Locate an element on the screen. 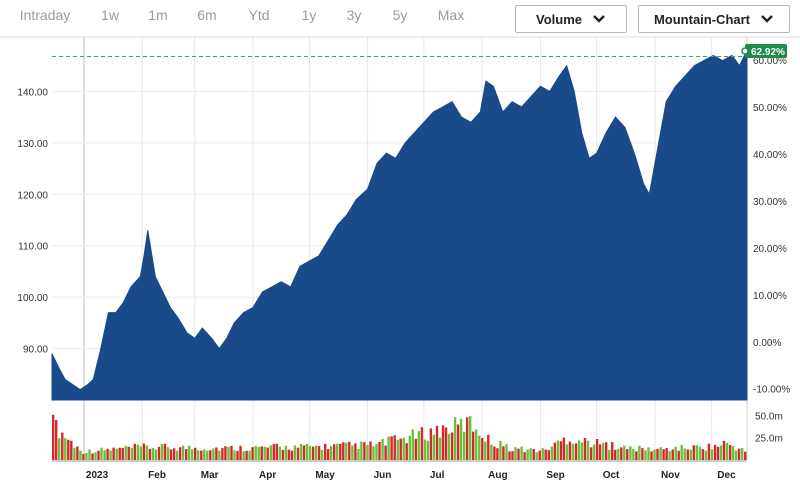  volume-dropdown: Volume is located at coordinates (571, 19).